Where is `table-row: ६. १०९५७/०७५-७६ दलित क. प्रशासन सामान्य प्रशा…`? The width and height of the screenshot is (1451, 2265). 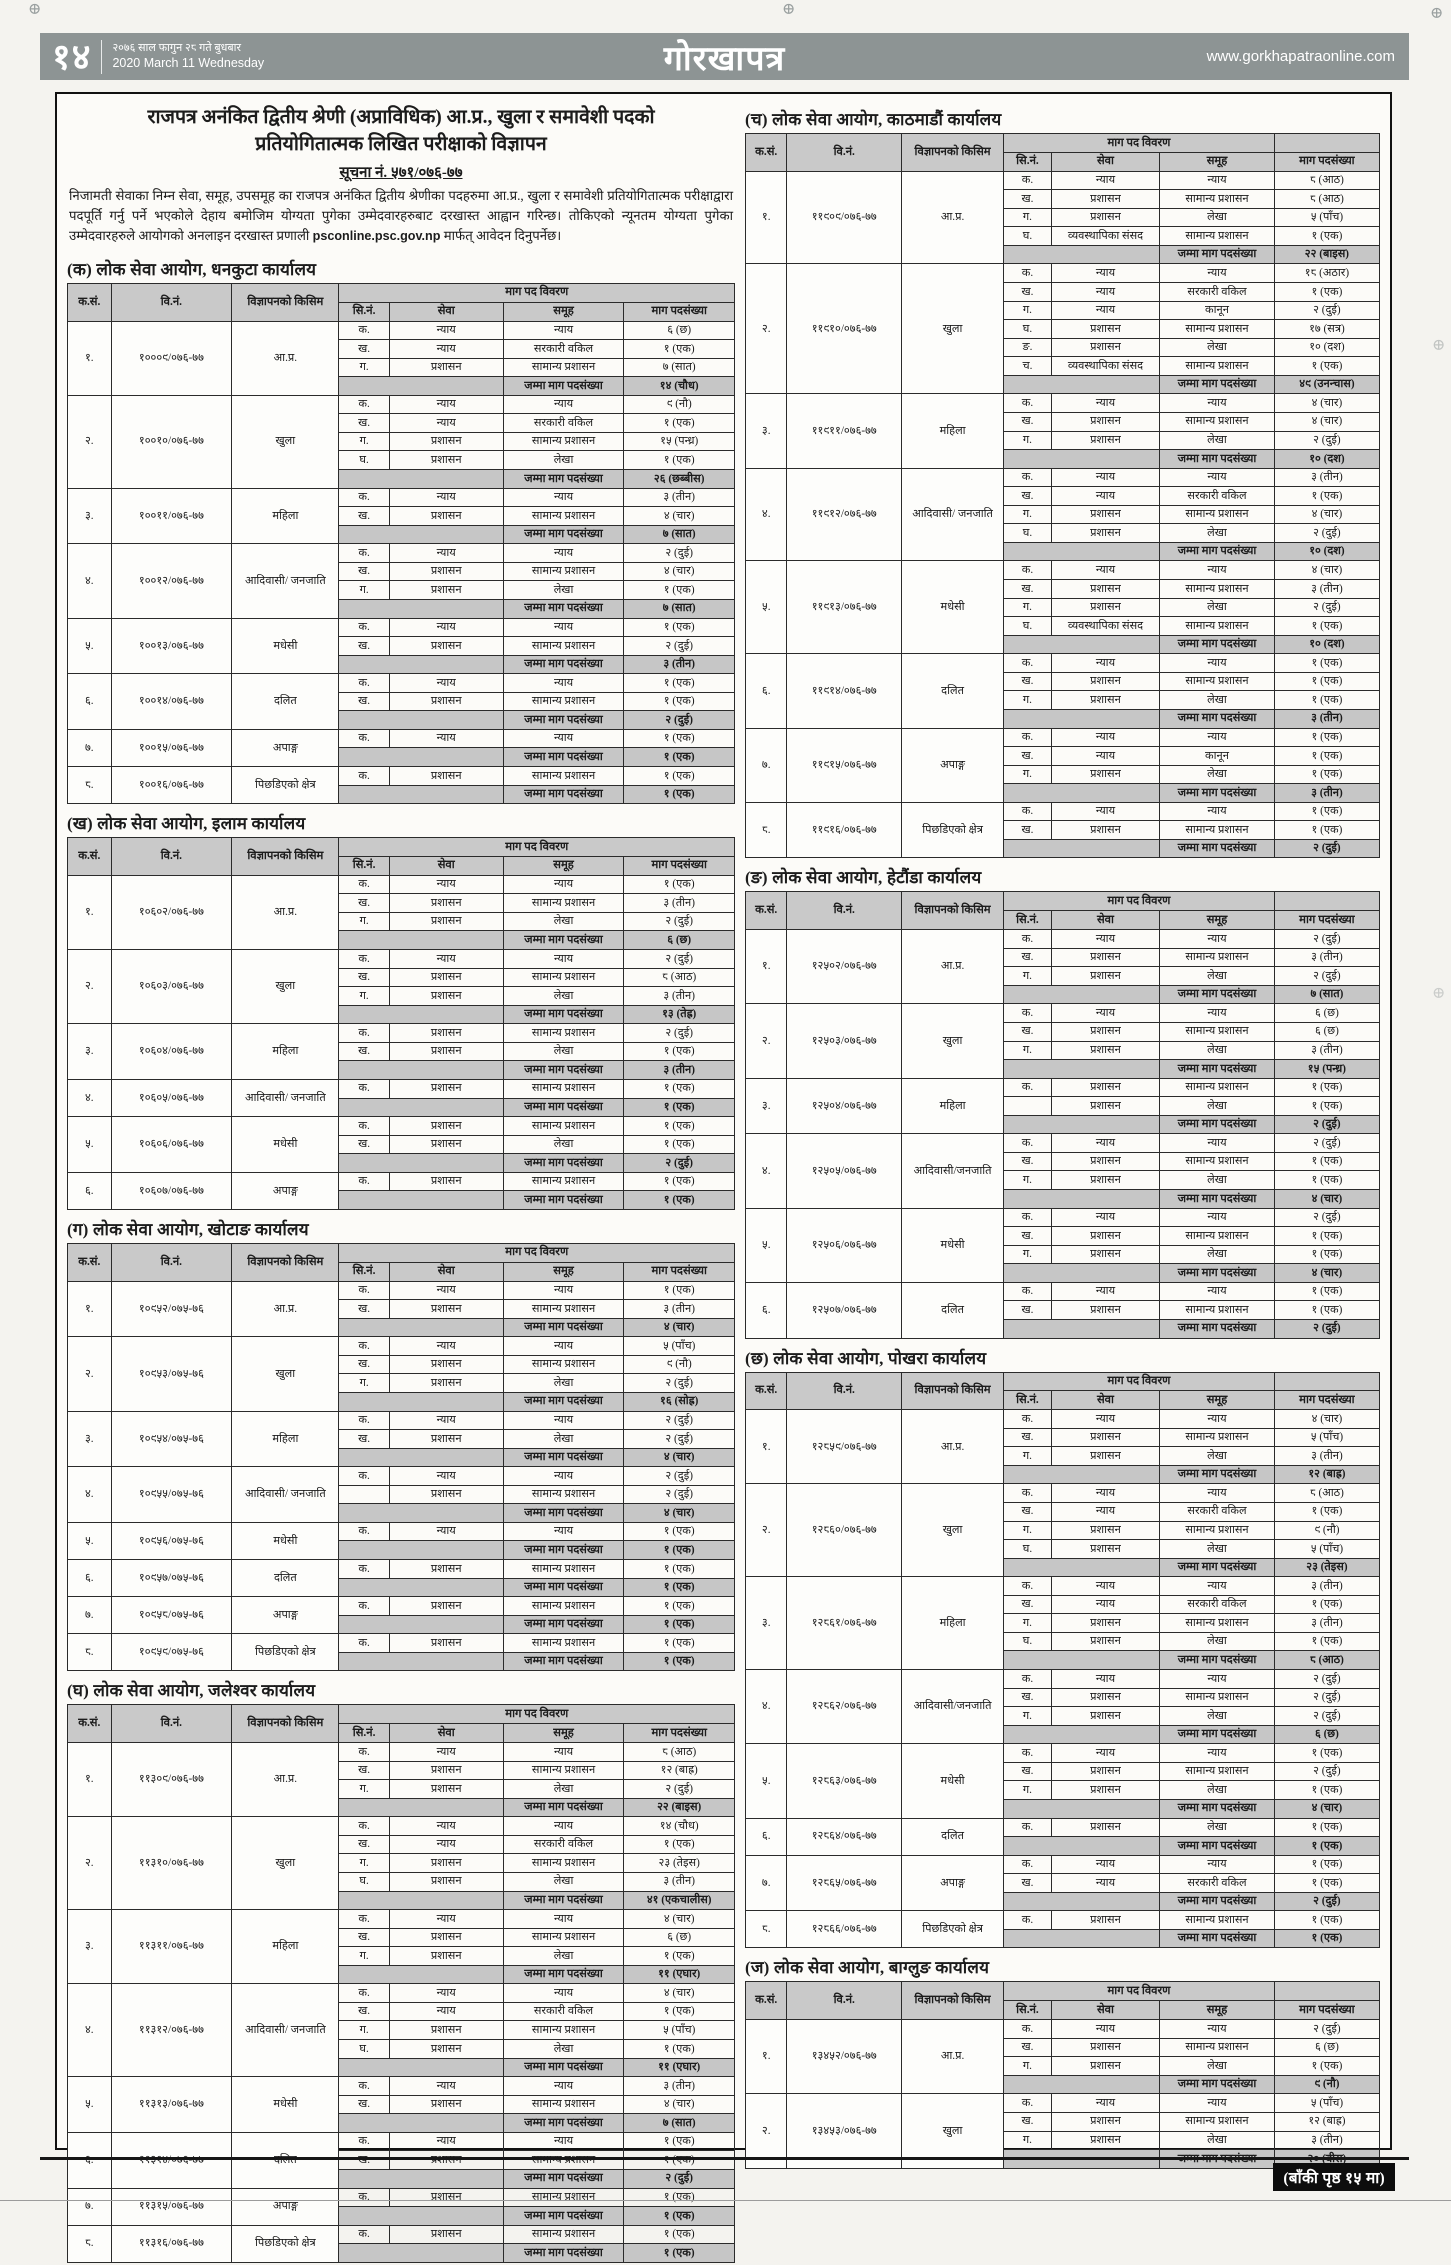
table-row: ६. १०९५७/०७५-७६ दलित क. प्रशासन सामान्य प्रशा… is located at coordinates (401, 1578).